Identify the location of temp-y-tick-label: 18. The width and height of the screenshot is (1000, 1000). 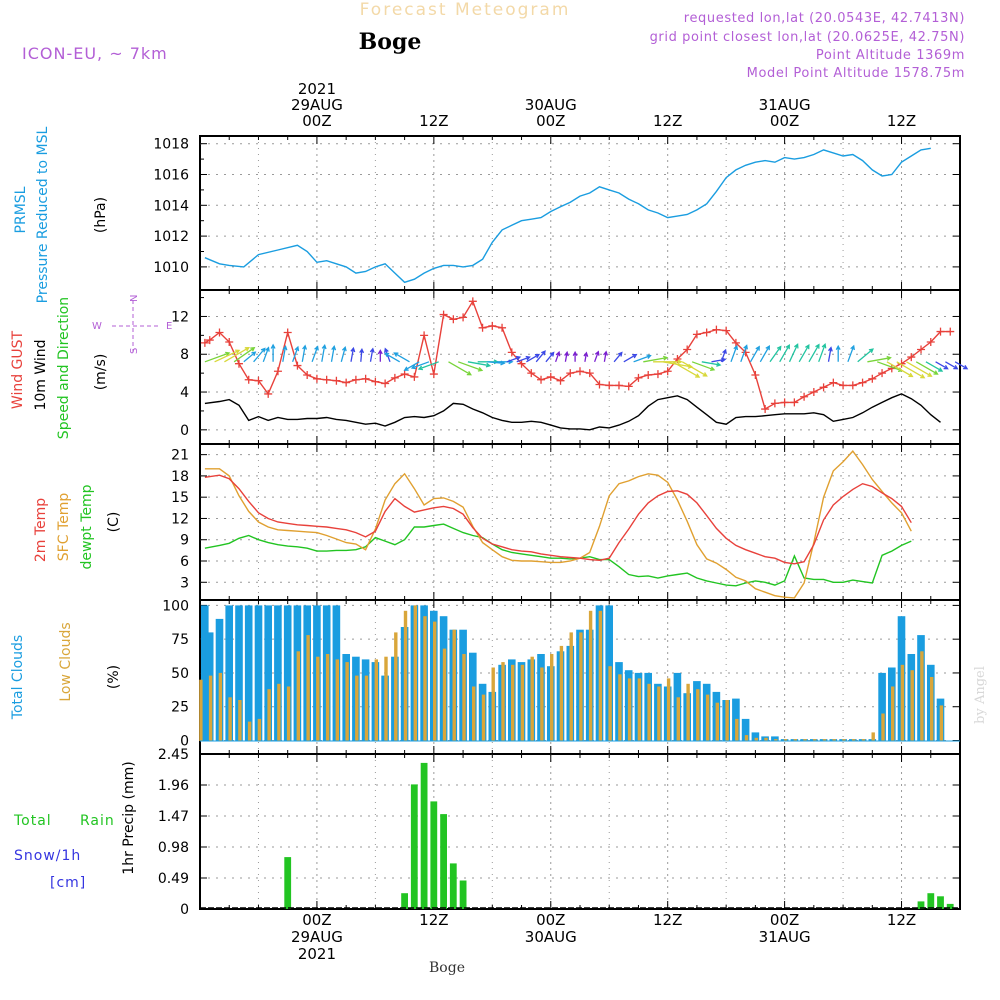
(180, 477).